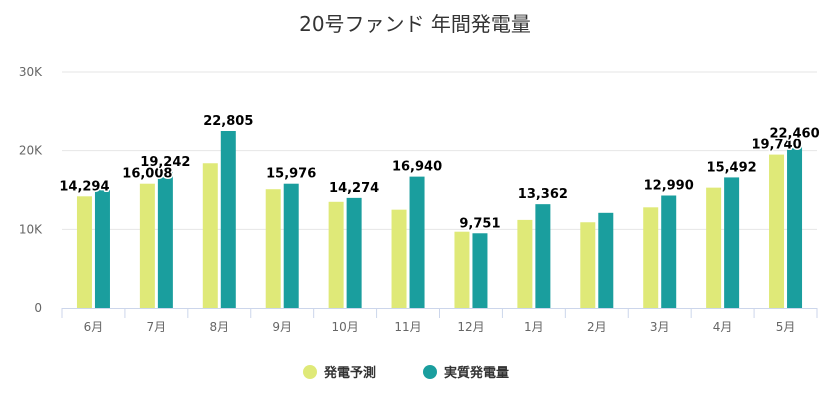 The width and height of the screenshot is (830, 415). I want to click on legend-item-forecast: 発電予測, so click(349, 373).